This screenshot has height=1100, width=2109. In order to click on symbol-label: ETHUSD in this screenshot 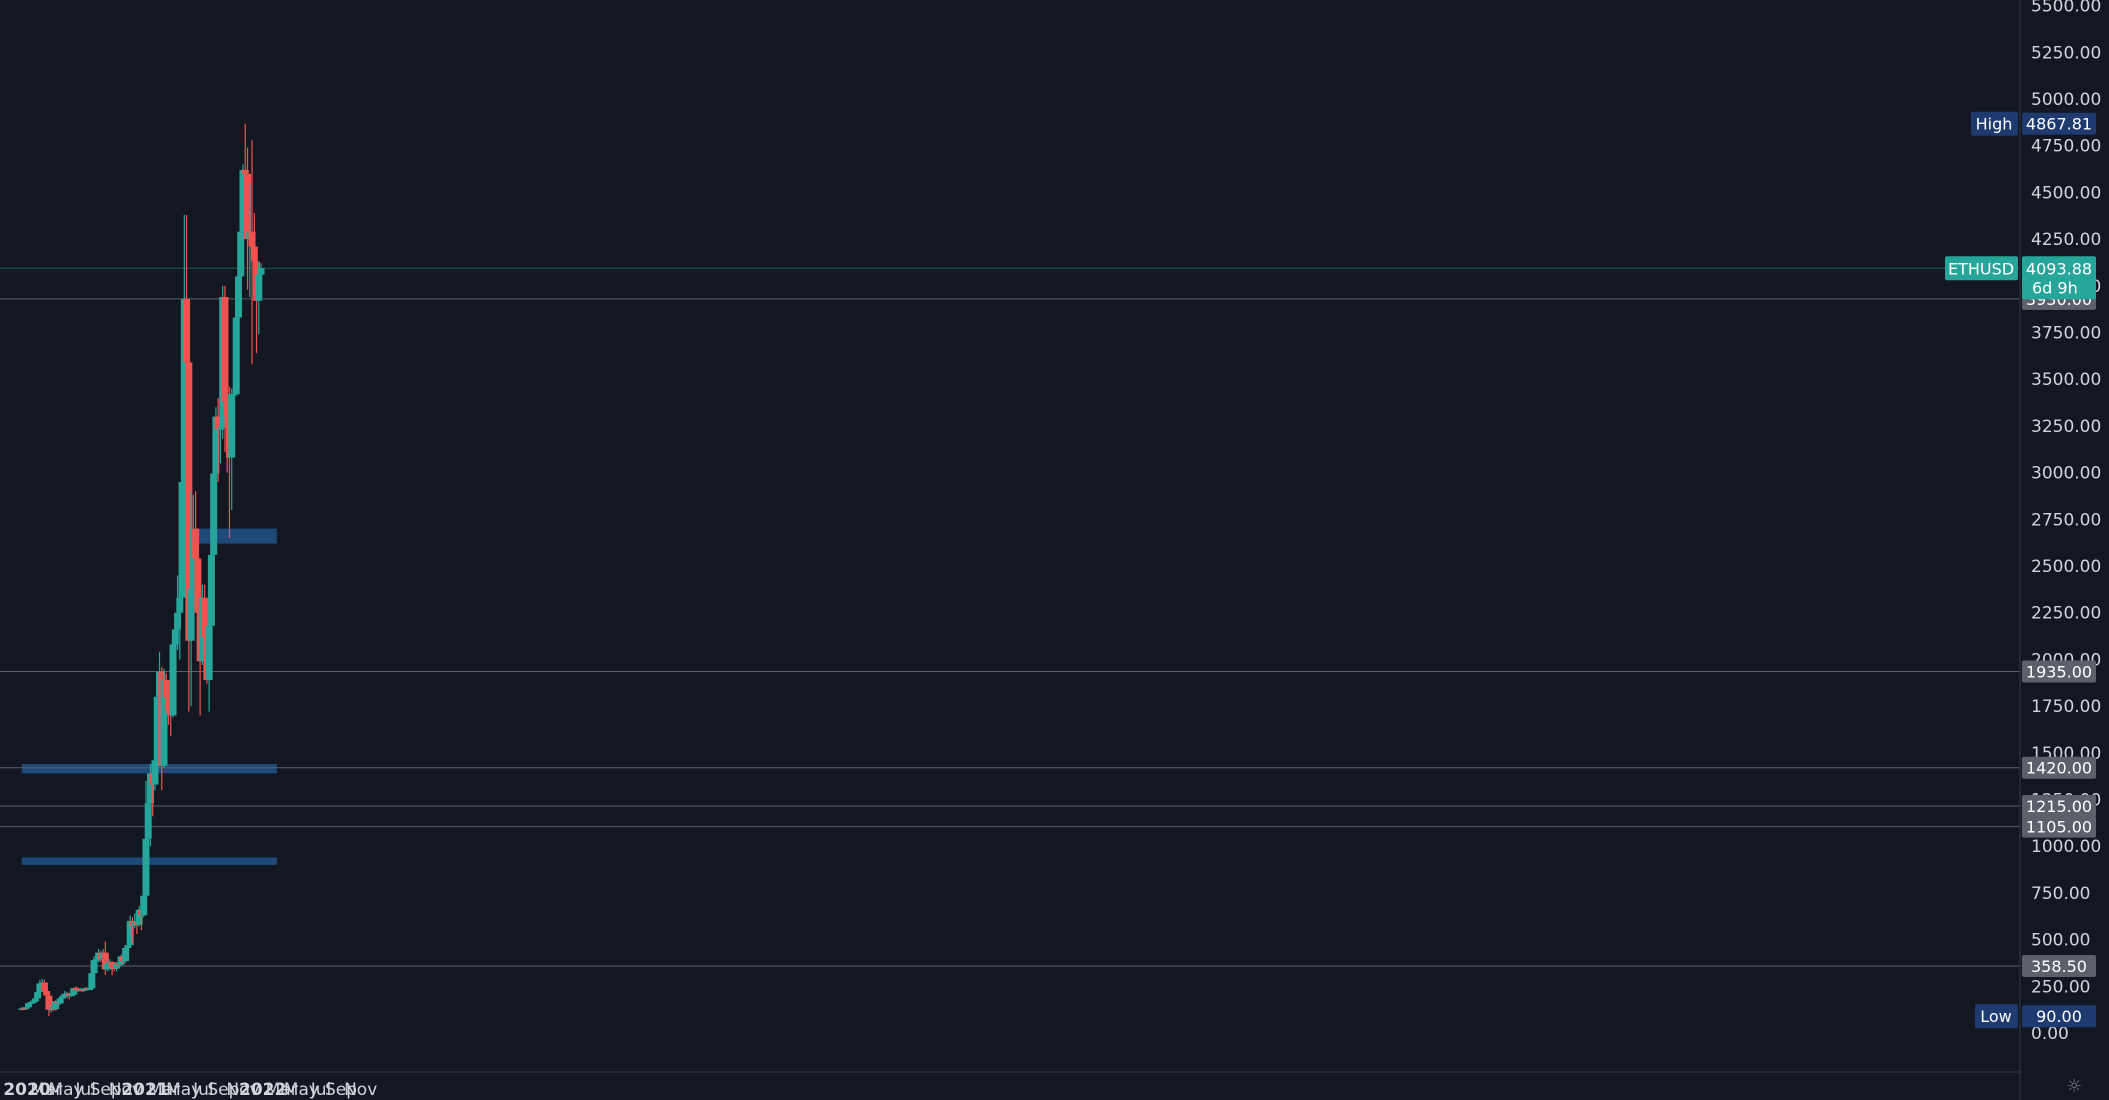, I will do `click(1981, 268)`.